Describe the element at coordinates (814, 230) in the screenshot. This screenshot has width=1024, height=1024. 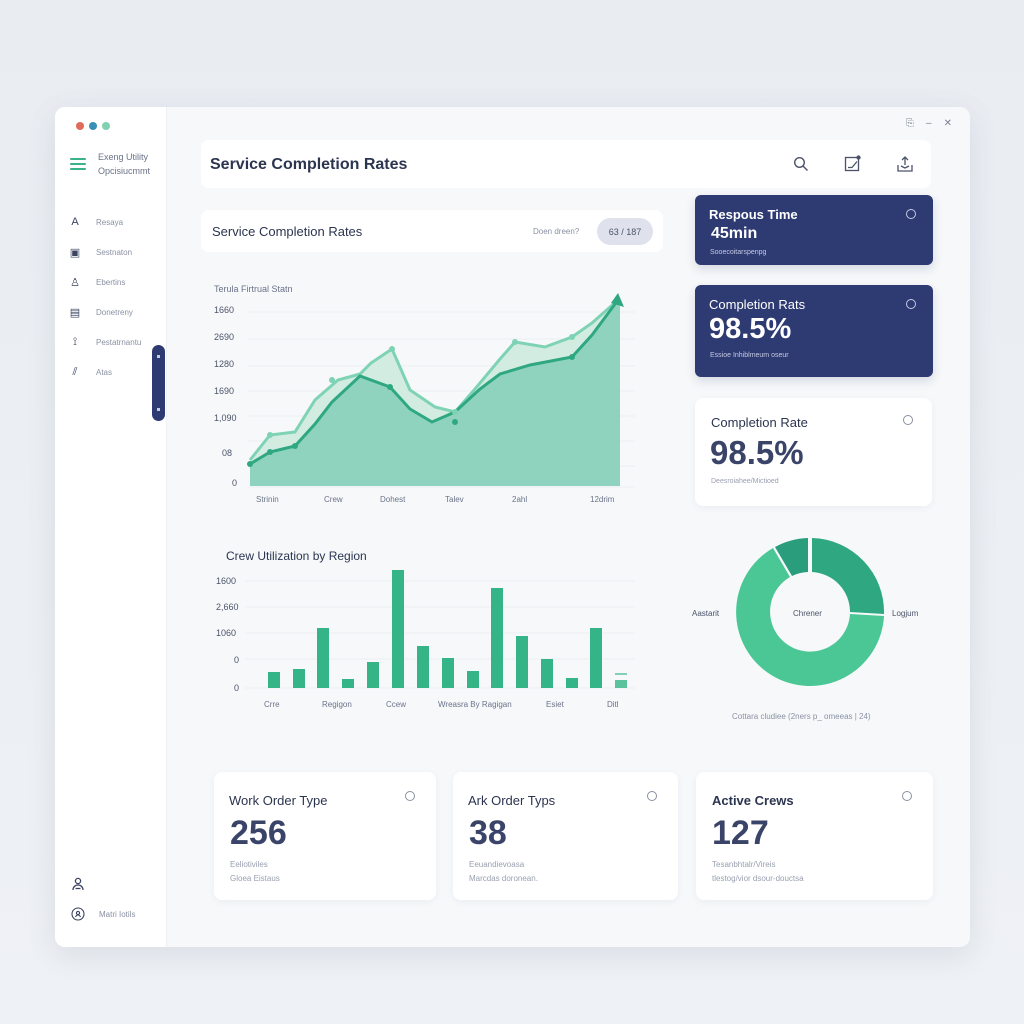
I see `kpi-card-response-time: Respous Time 45min Sooecoitarspenpg` at that location.